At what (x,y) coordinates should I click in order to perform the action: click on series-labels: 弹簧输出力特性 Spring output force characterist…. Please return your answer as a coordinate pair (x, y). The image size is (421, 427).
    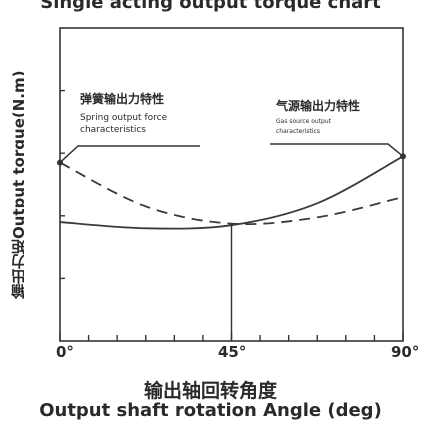
    Looking at the image, I should click on (220, 113).